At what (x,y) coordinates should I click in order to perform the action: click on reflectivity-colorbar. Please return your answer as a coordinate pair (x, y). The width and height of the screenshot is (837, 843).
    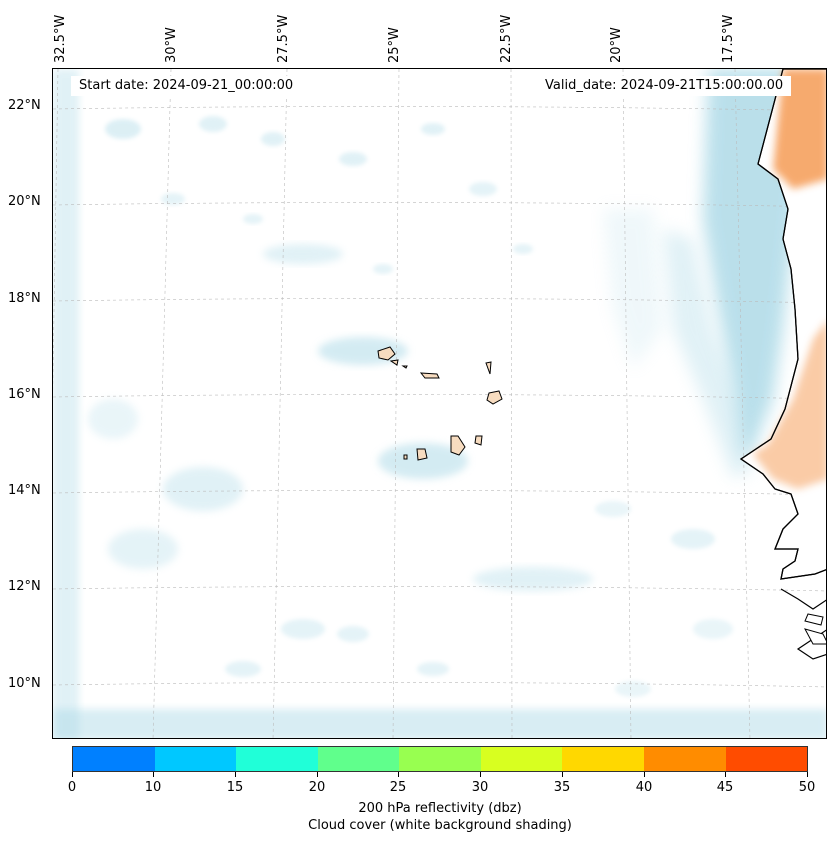
    Looking at the image, I should click on (440, 759).